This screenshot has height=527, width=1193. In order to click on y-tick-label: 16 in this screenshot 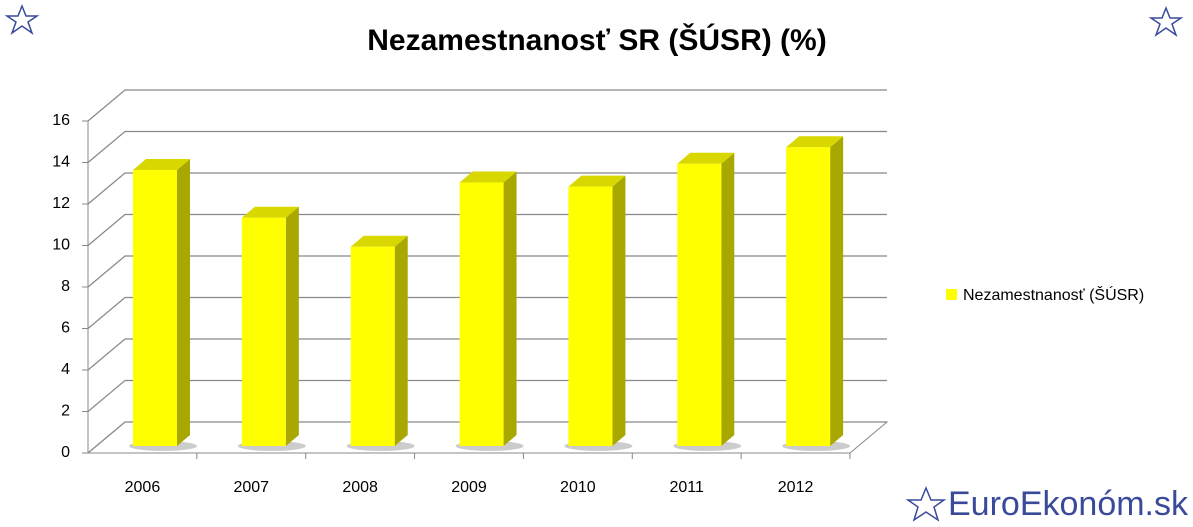, I will do `click(61, 120)`.